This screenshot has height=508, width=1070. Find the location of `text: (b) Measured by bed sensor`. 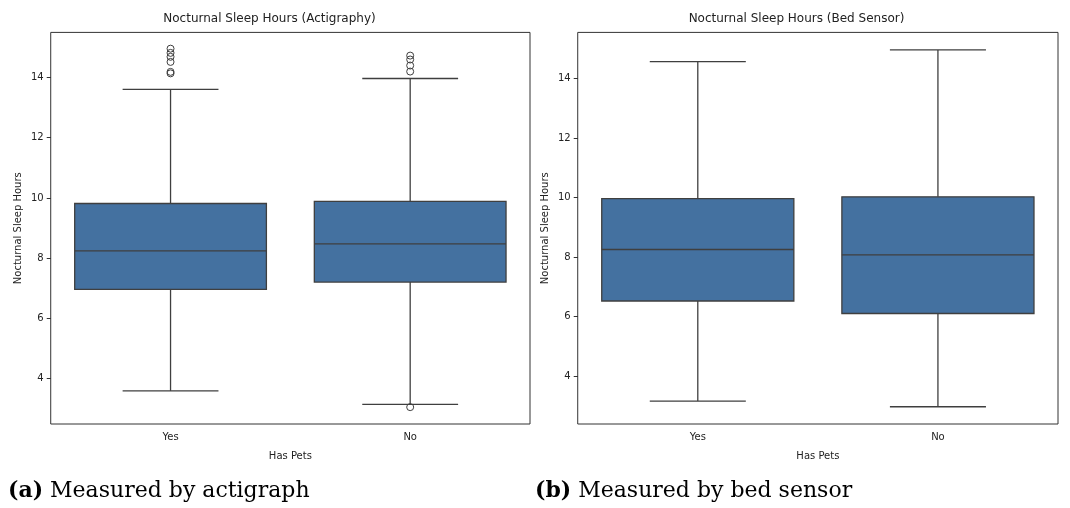

text: (b) Measured by bed sensor is located at coordinates (694, 489).